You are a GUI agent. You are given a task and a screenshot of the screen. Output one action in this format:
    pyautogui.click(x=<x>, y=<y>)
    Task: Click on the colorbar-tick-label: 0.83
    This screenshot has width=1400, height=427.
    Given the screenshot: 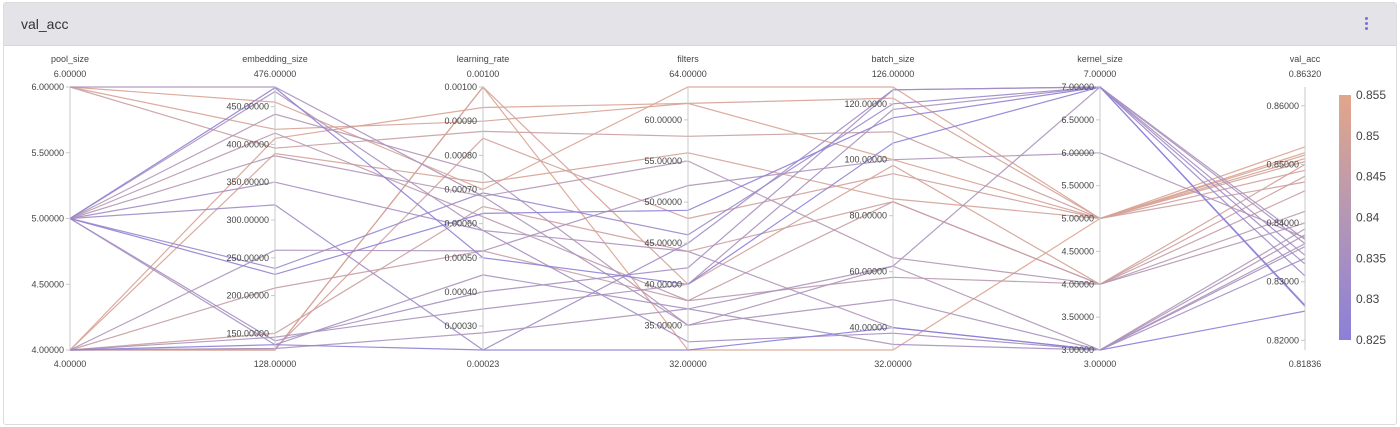 What is the action you would take?
    pyautogui.click(x=1368, y=299)
    